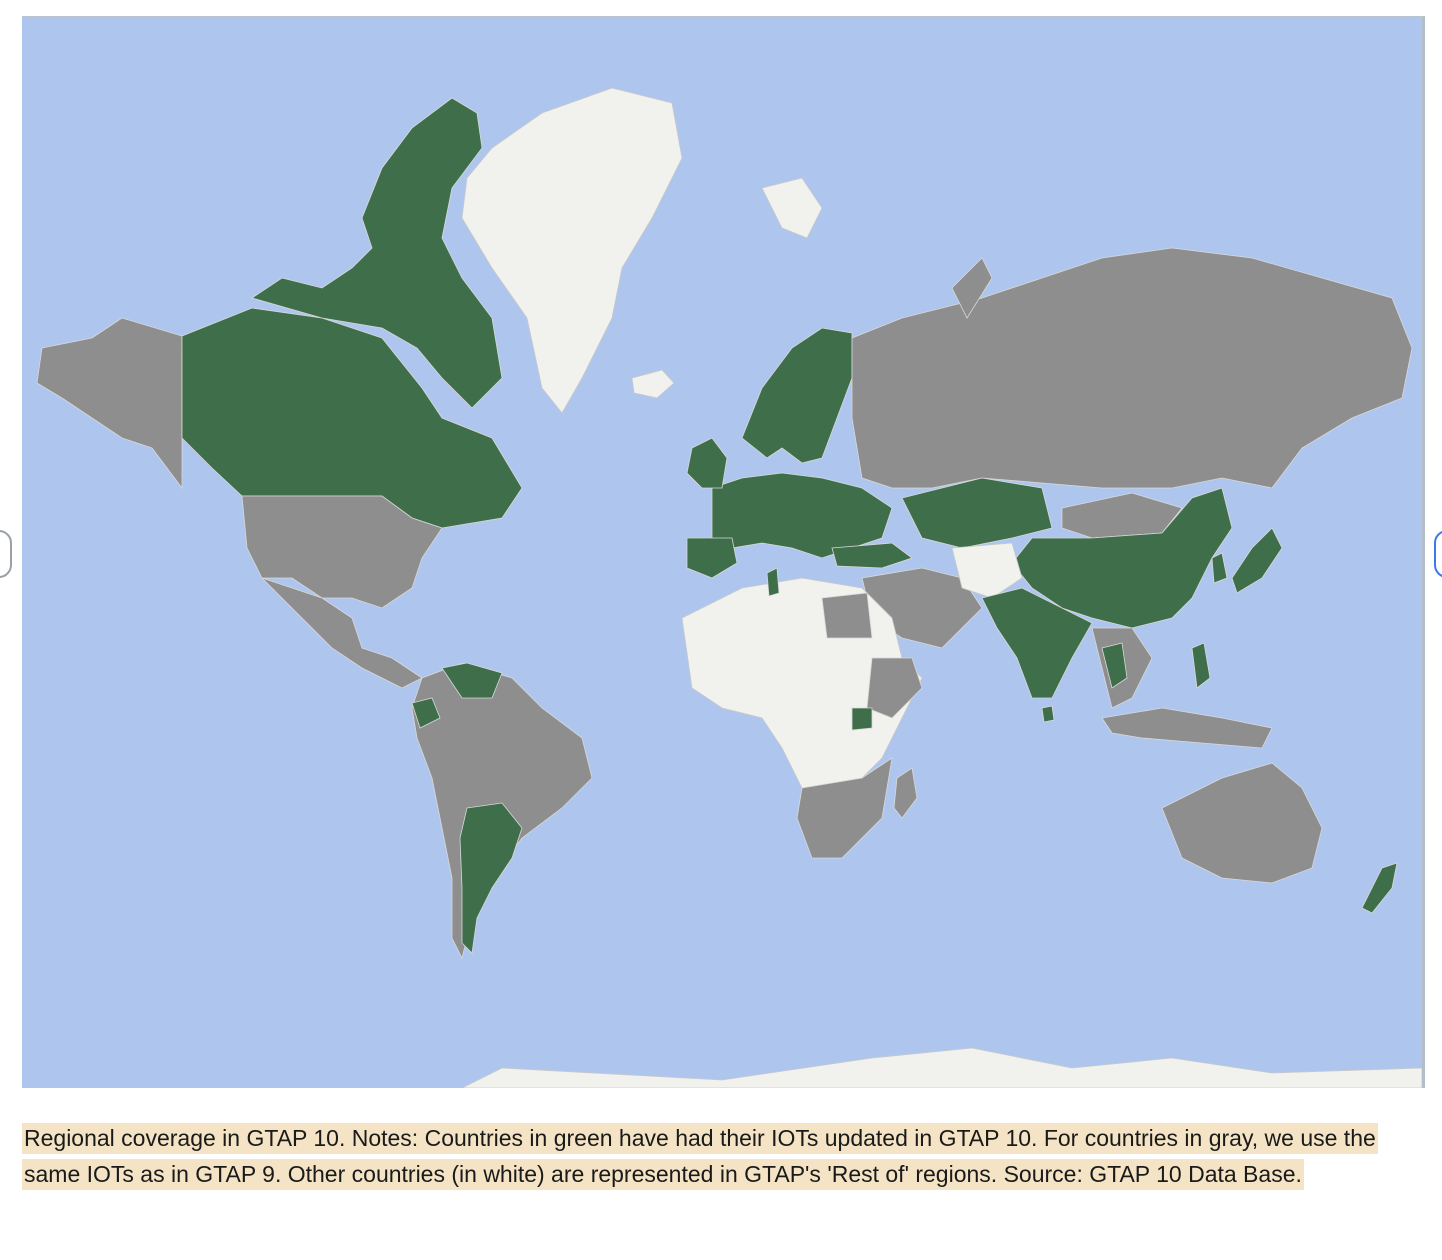 This screenshot has width=1442, height=1260. What do you see at coordinates (426, 713) in the screenshot?
I see `ecuador` at bounding box center [426, 713].